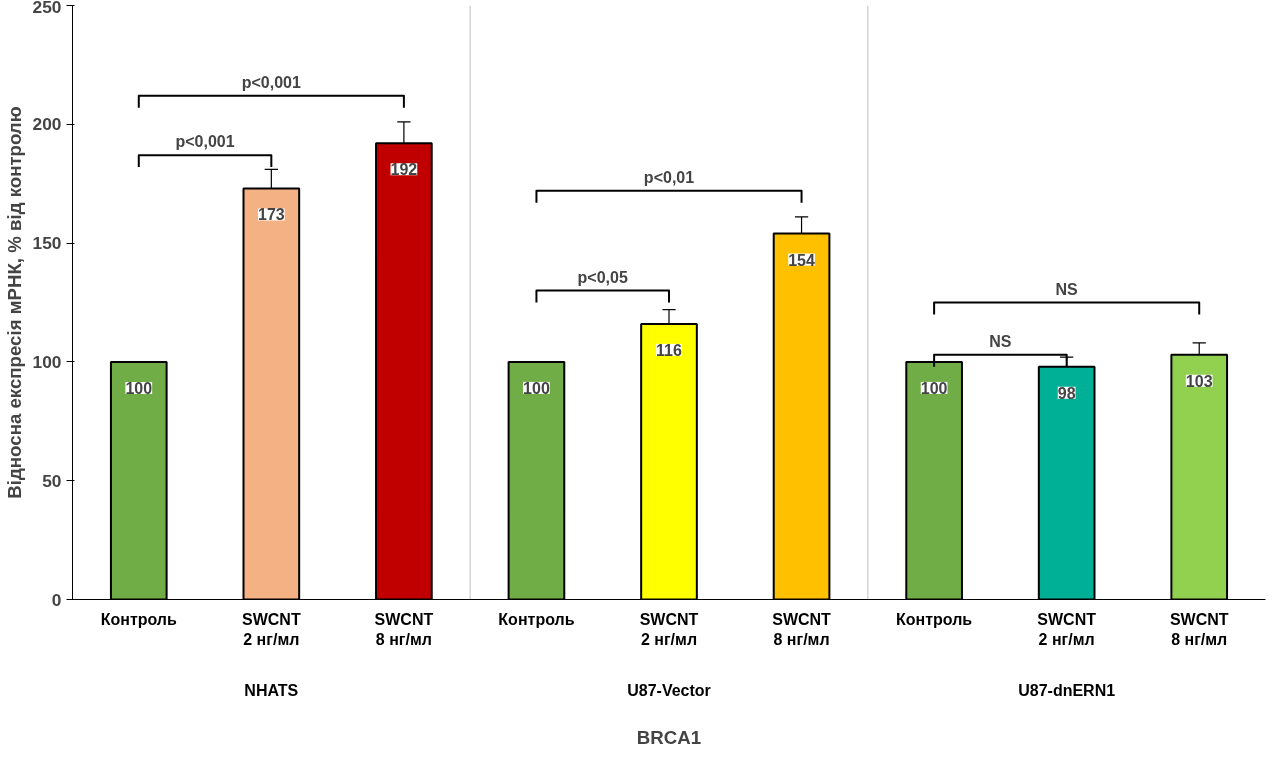  What do you see at coordinates (1067, 690) in the screenshot?
I see `text: U87-dnERN1` at bounding box center [1067, 690].